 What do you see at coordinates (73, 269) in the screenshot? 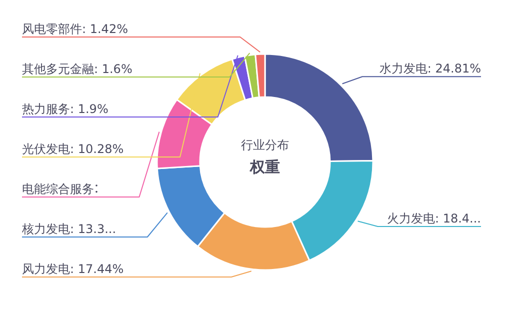
I see `slice-label: 风力发电: 17.44%` at bounding box center [73, 269].